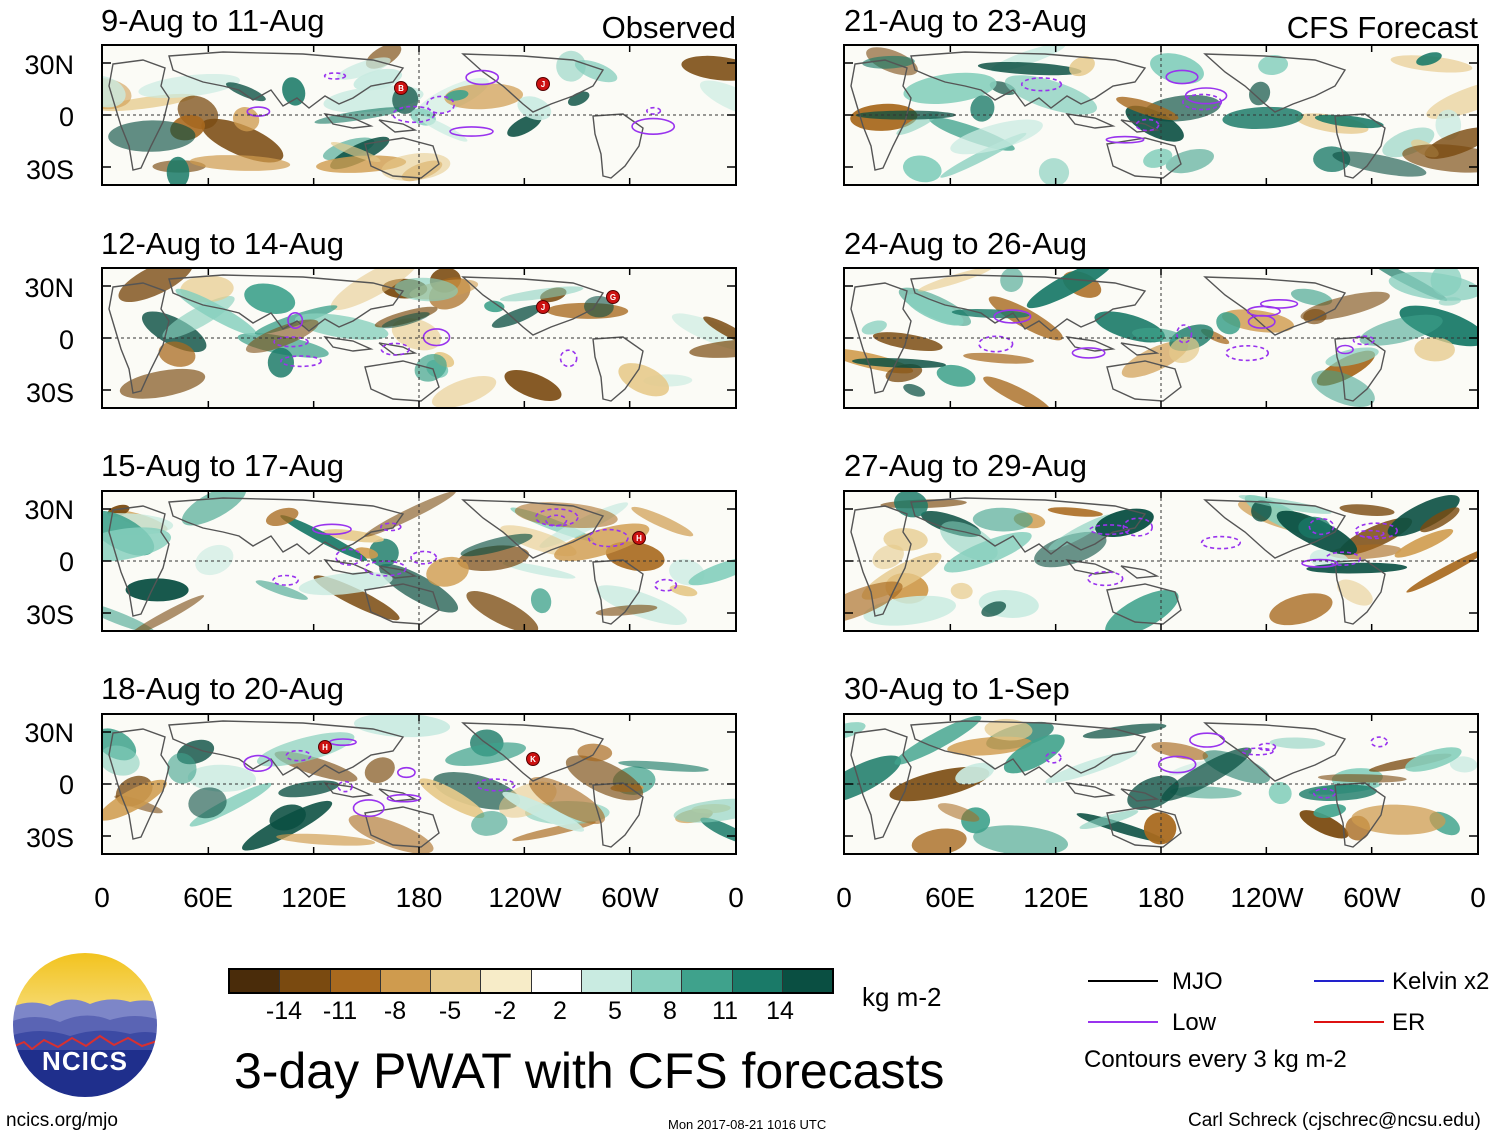 The image size is (1510, 1137). I want to click on ncics-logo-icon, so click(85, 1025).